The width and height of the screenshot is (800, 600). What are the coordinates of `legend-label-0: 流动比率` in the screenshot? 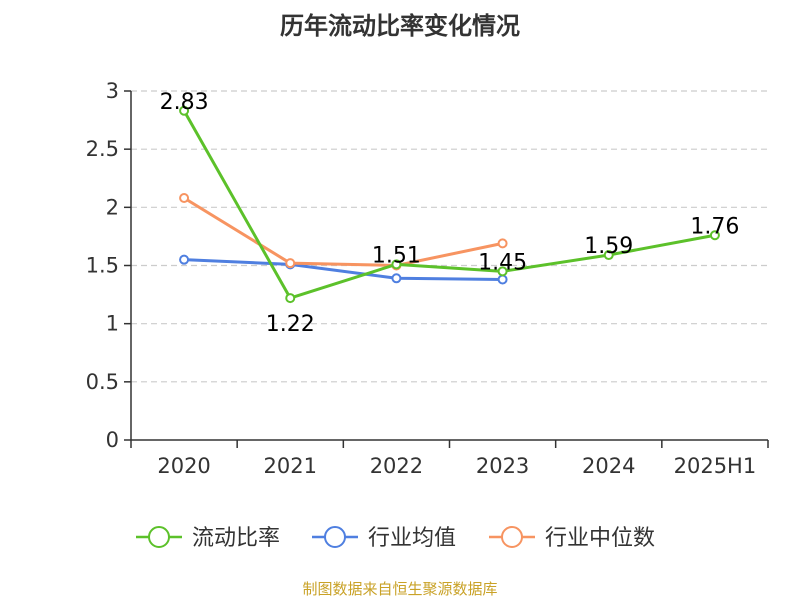 It's located at (236, 538).